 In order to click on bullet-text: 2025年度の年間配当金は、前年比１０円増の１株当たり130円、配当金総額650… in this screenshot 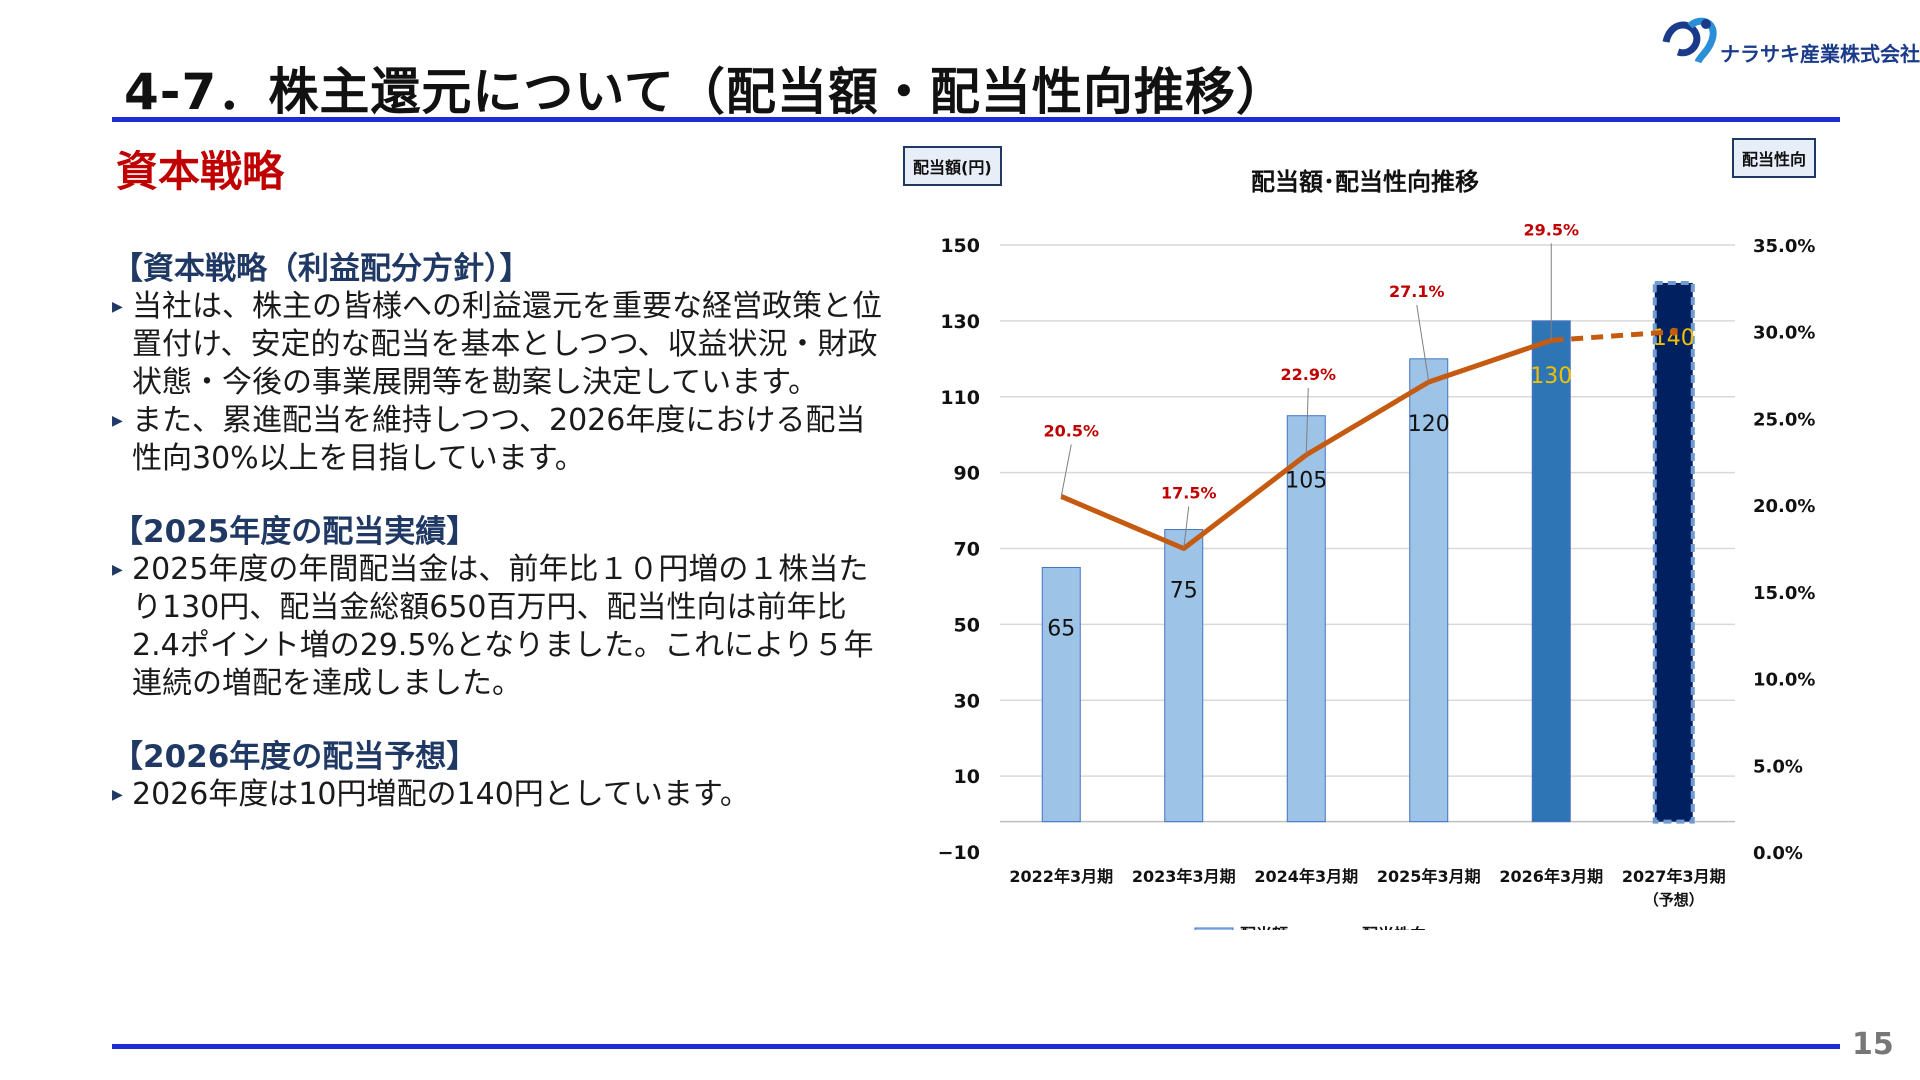, I will do `click(503, 626)`.